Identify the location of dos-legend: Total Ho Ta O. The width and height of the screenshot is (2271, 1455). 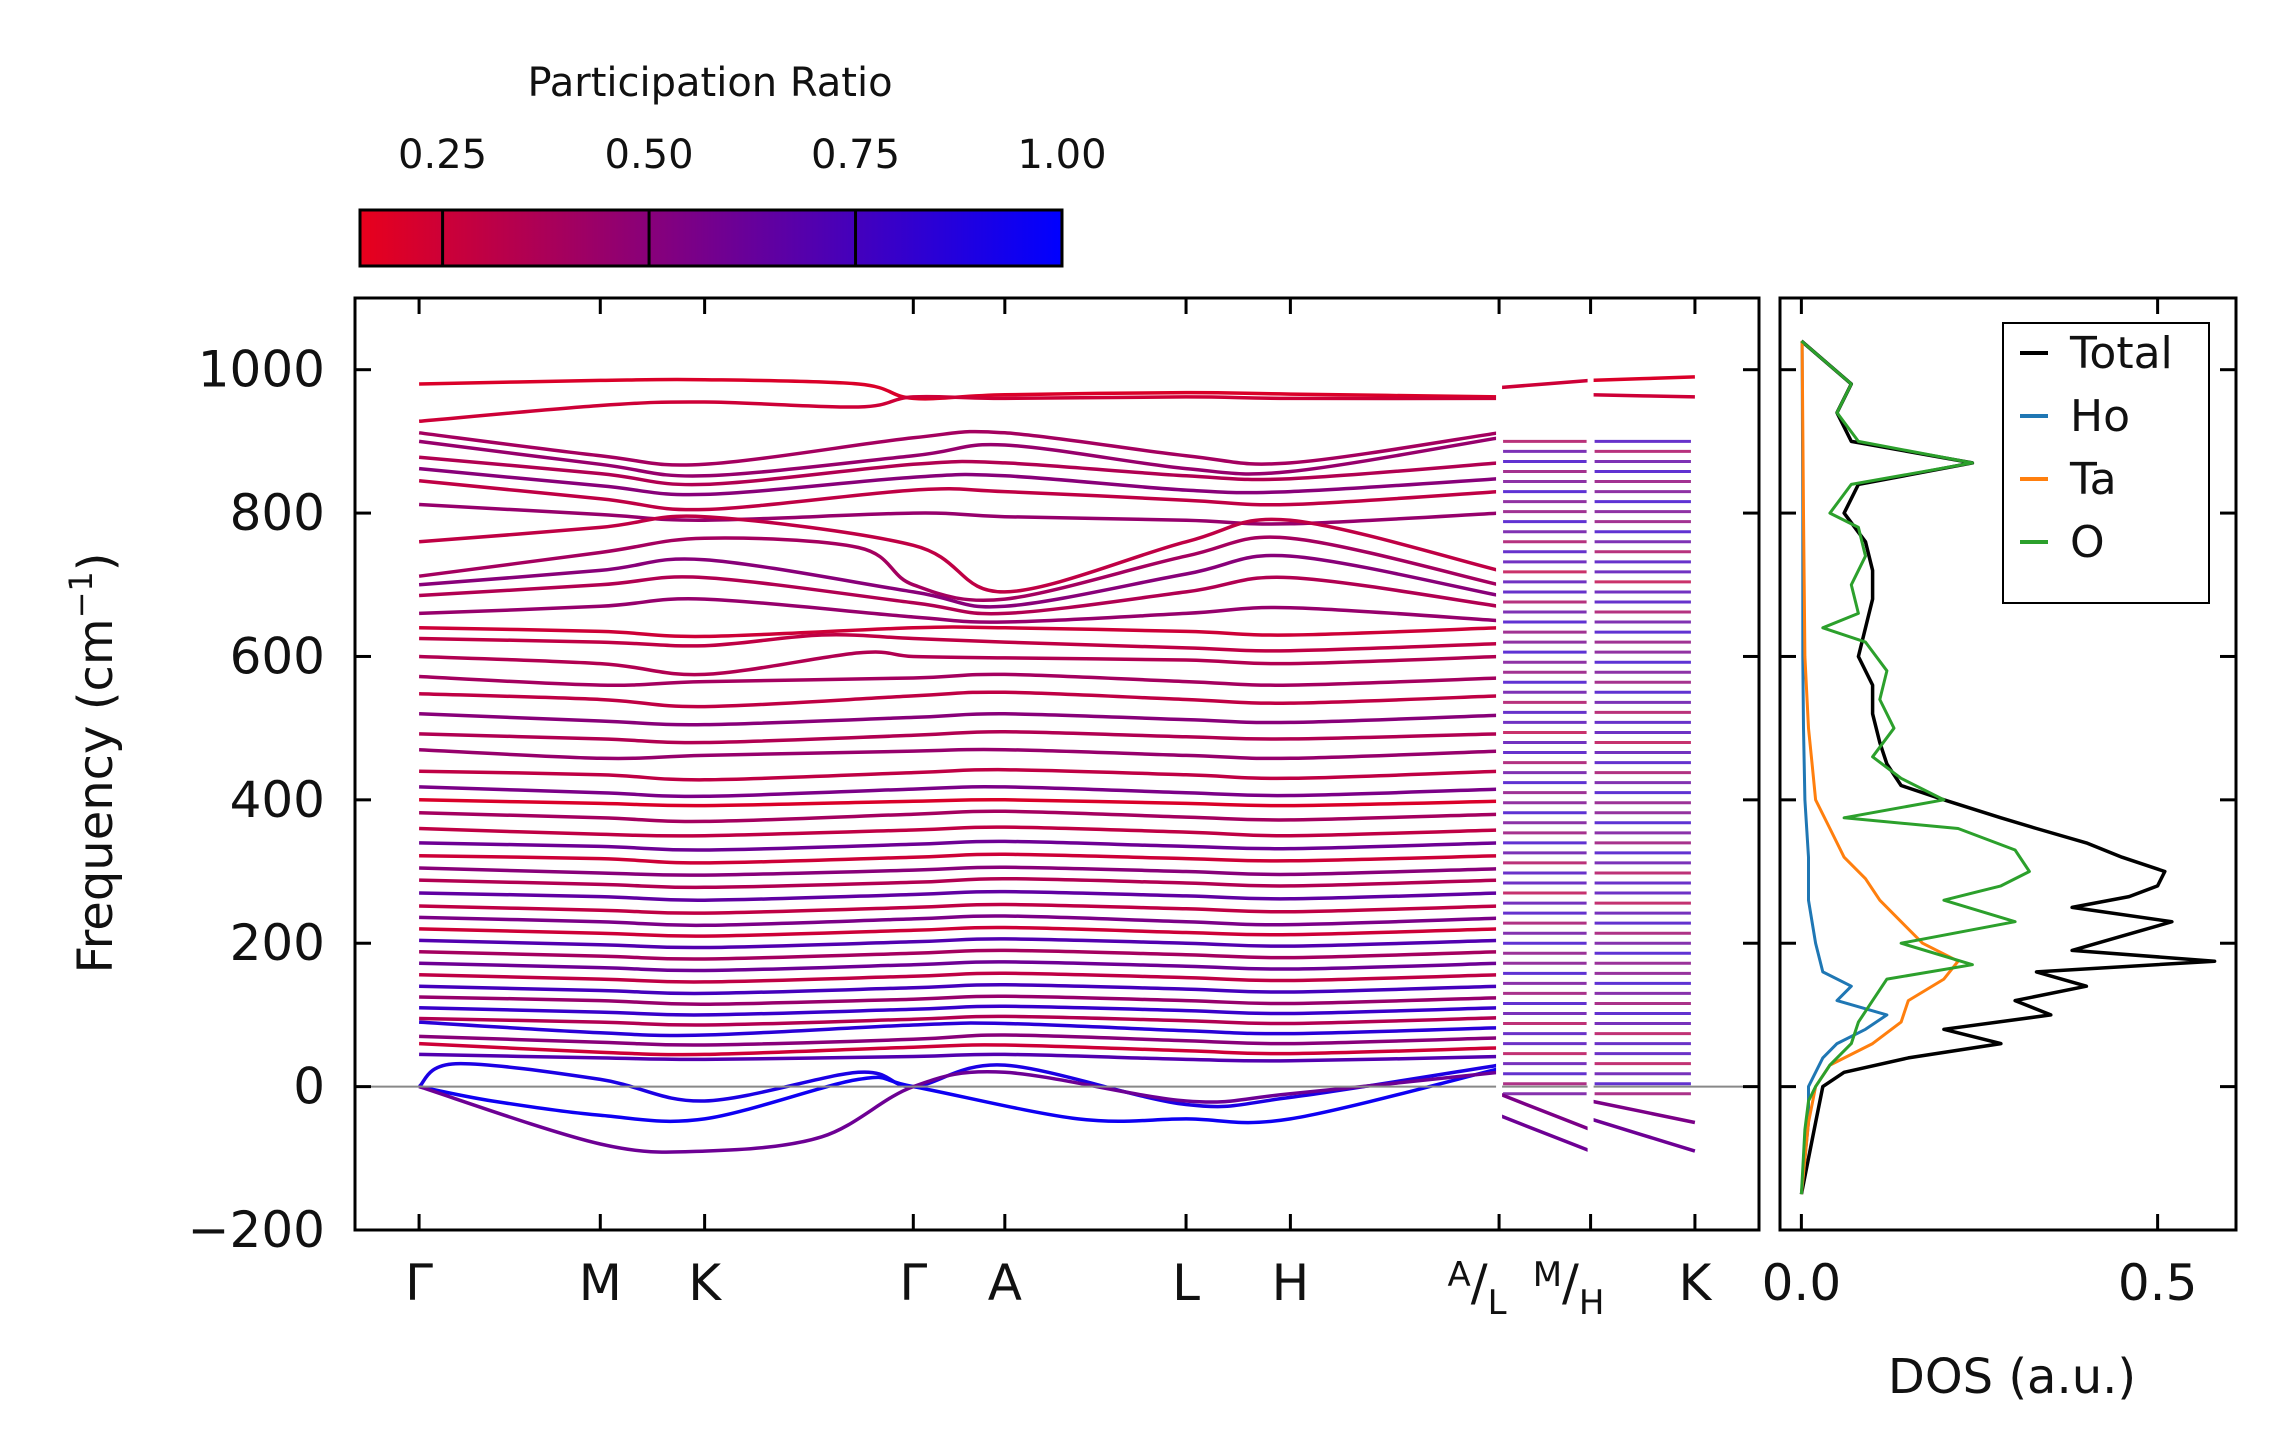
(2106, 463).